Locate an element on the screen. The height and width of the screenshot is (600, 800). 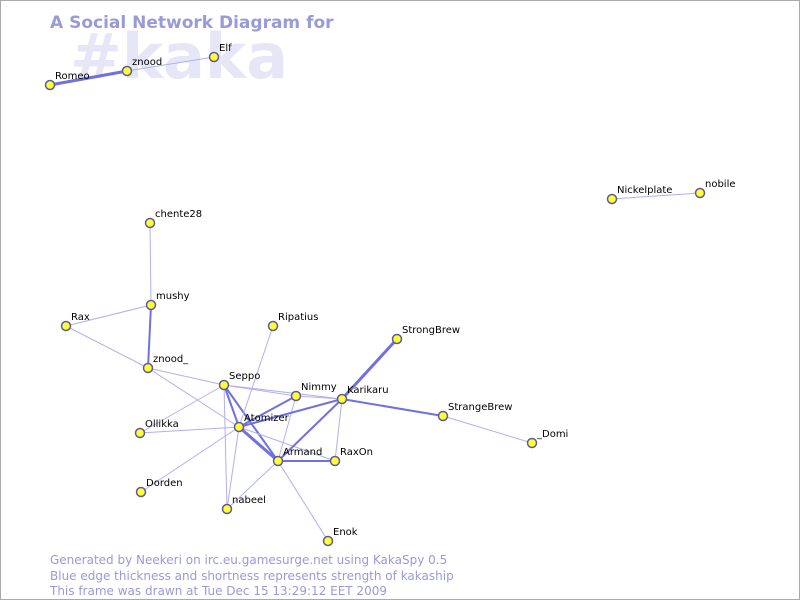
node-label: chente28 is located at coordinates (178, 214).